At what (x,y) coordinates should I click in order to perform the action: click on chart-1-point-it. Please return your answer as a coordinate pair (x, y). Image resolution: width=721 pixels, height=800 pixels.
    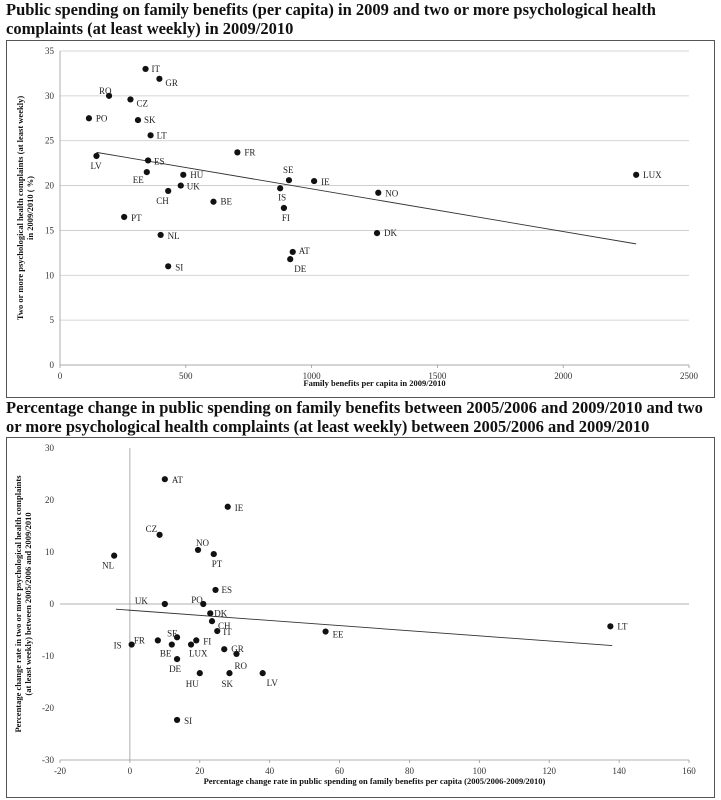
    Looking at the image, I should click on (145, 69).